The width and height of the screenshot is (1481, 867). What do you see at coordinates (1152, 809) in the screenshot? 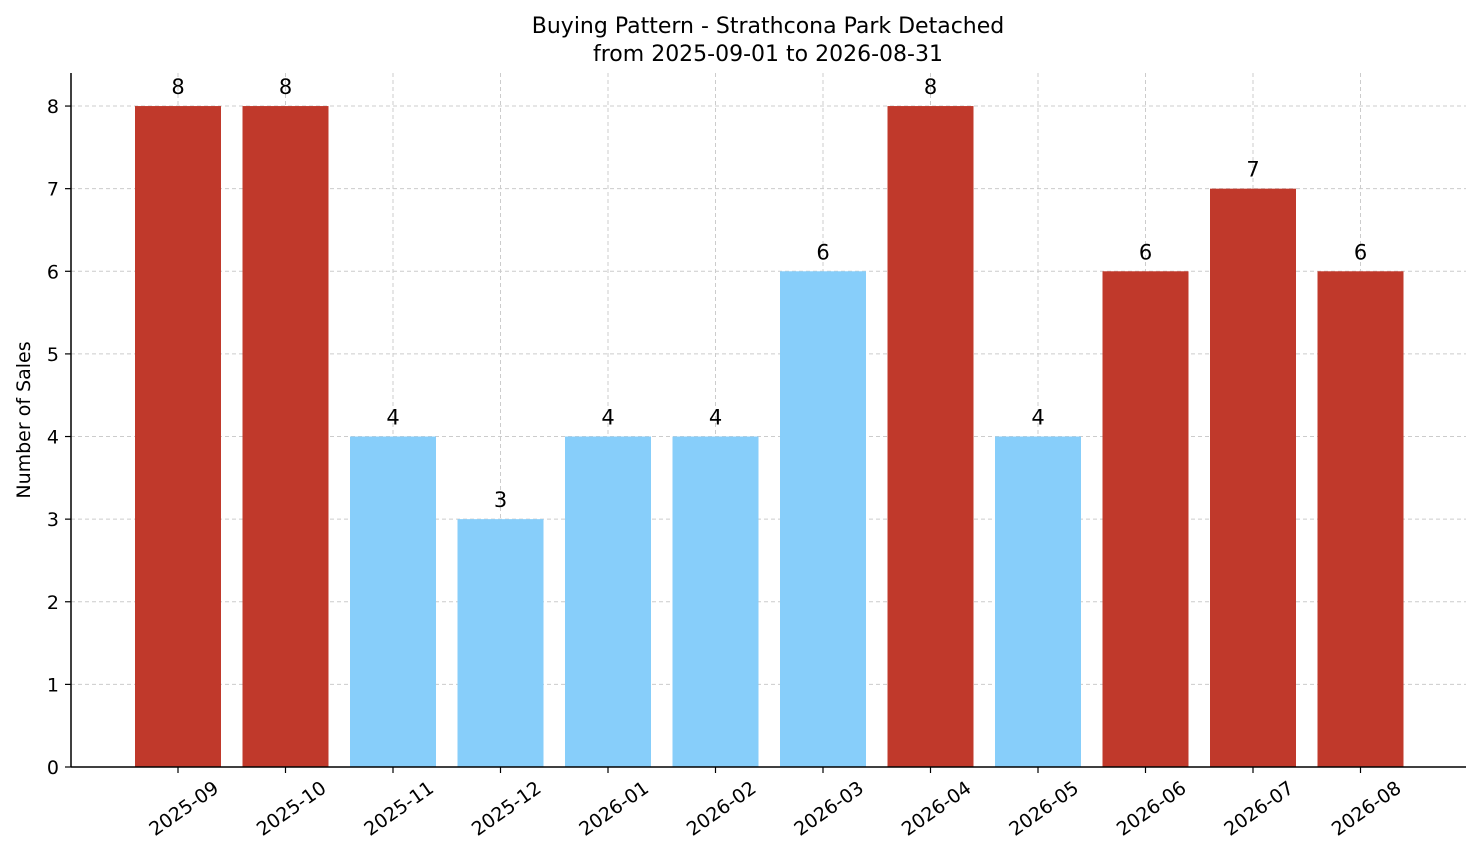
I see `x-tick-label: 2026-06` at bounding box center [1152, 809].